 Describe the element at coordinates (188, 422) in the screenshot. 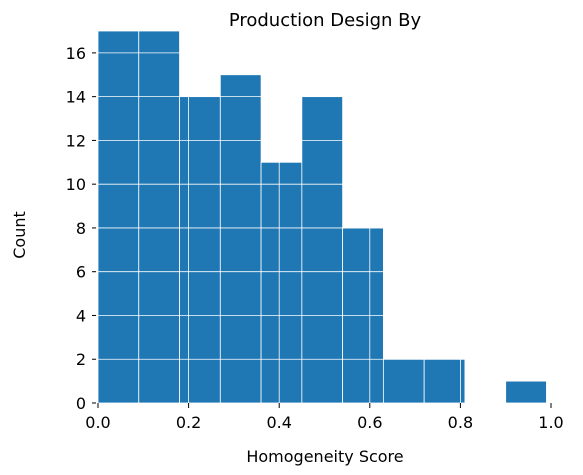

I see `x-tick-label: 0.2` at that location.